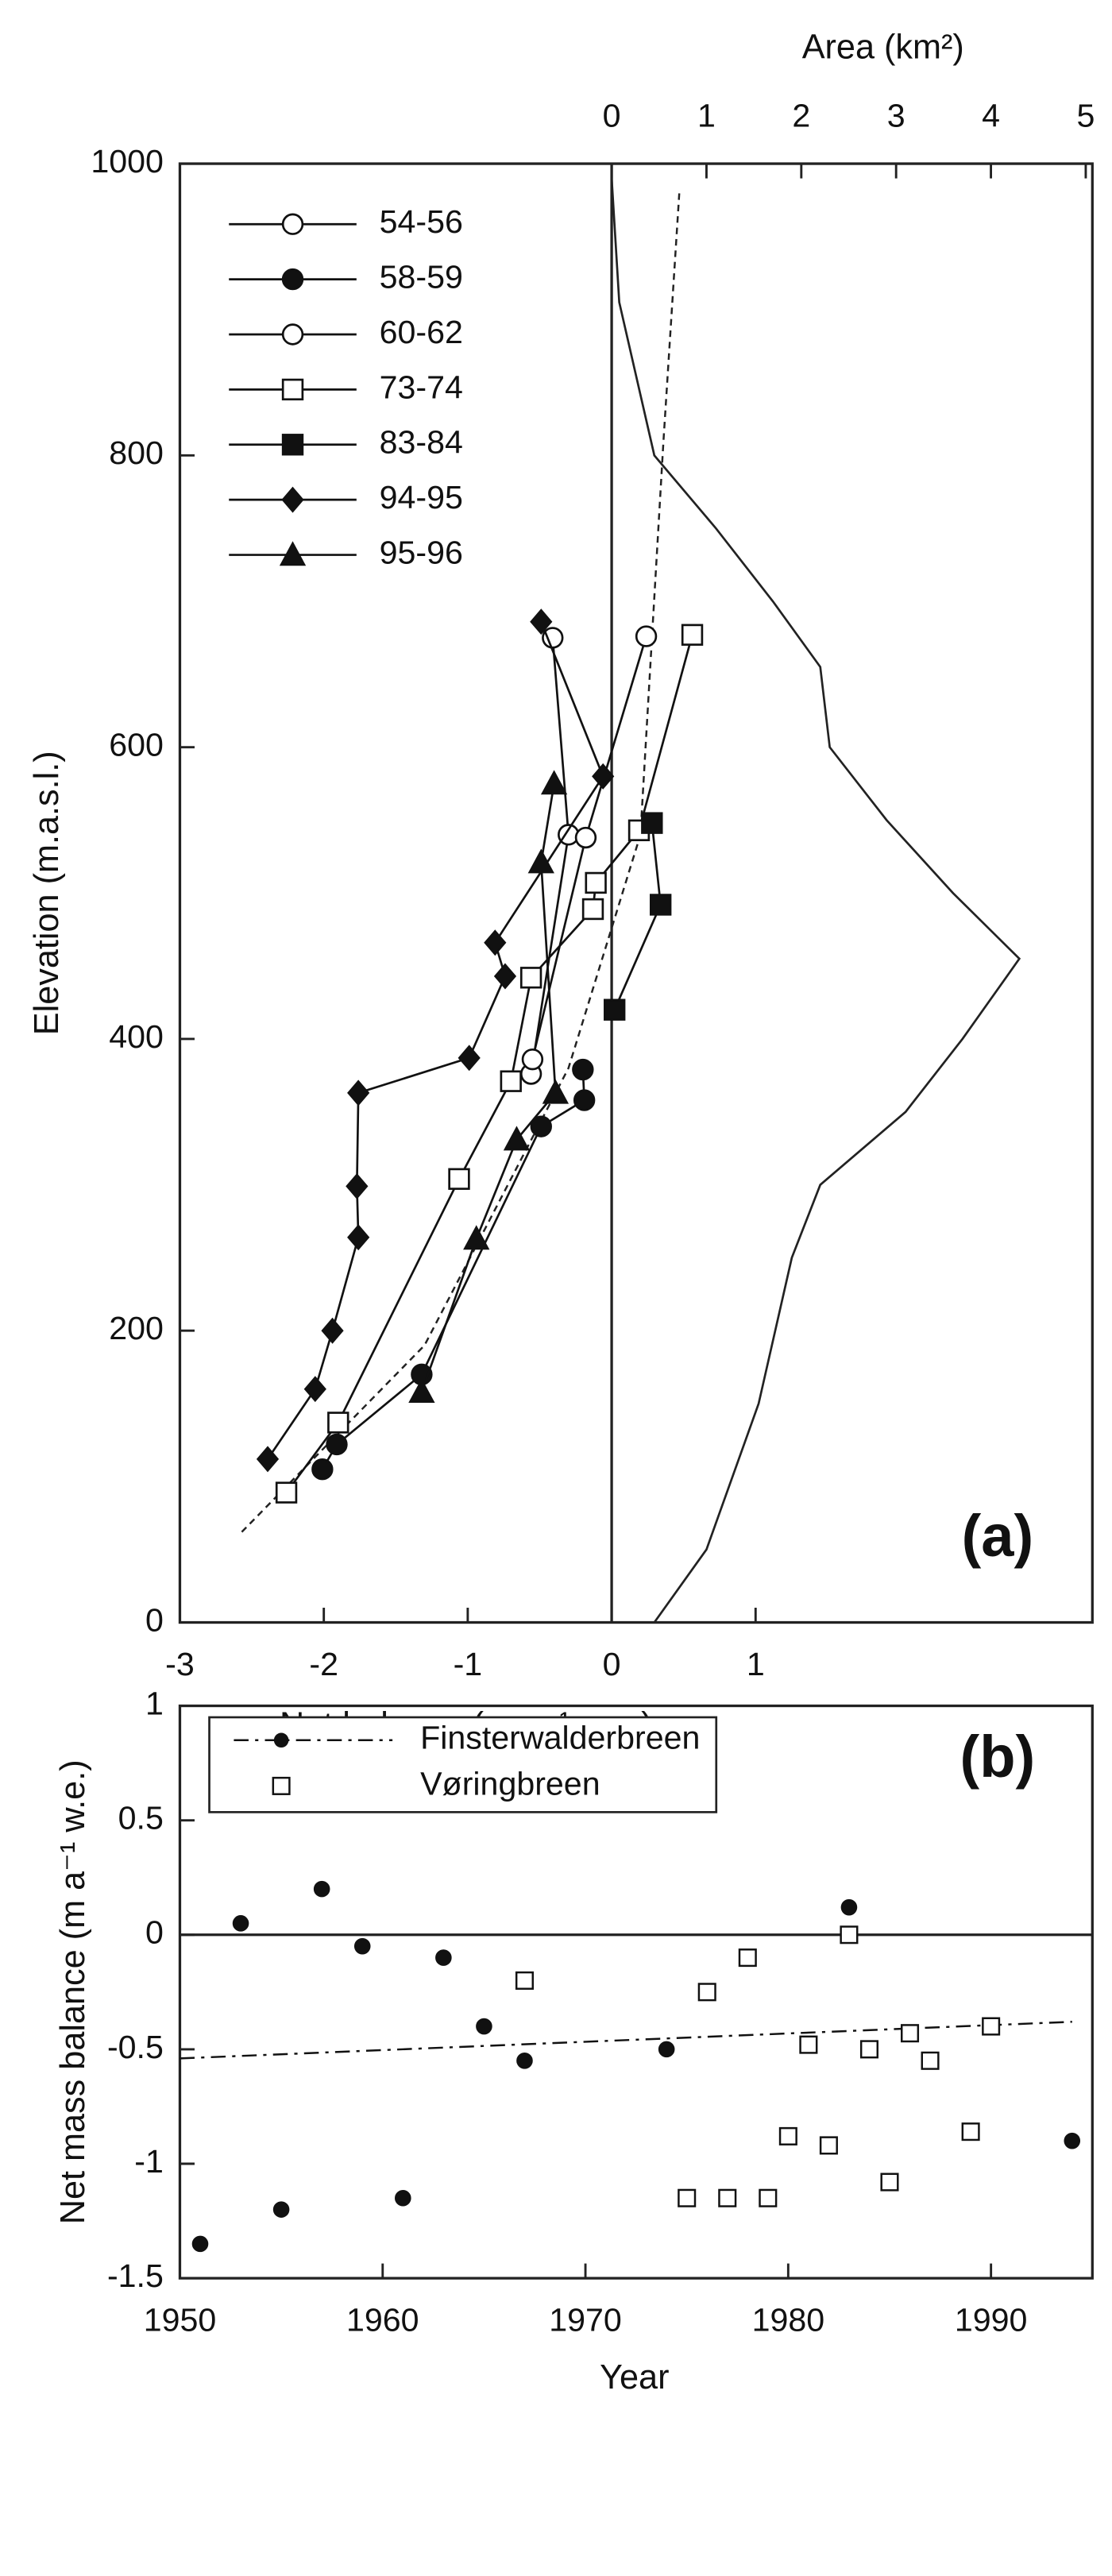 Image resolution: width=1112 pixels, height=2576 pixels. Describe the element at coordinates (180, 2320) in the screenshot. I see `x-tick-label: 1950` at that location.